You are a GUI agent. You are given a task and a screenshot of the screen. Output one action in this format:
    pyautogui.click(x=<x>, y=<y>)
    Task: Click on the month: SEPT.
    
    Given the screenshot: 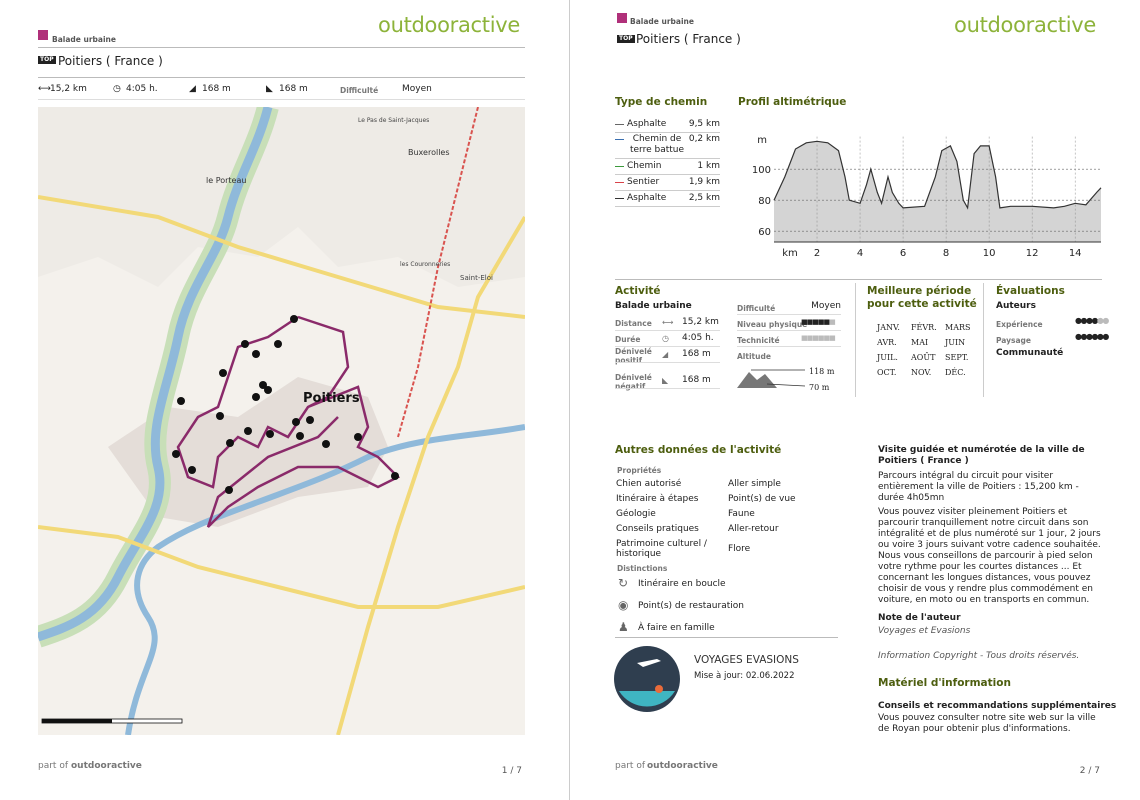 What is the action you would take?
    pyautogui.click(x=957, y=357)
    